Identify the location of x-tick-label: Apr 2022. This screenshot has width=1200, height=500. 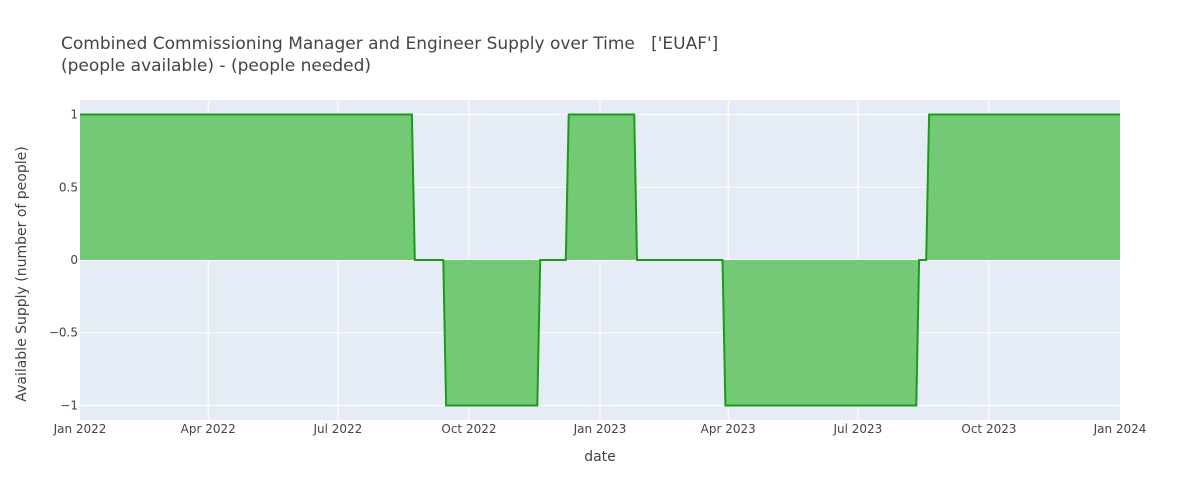
(208, 429).